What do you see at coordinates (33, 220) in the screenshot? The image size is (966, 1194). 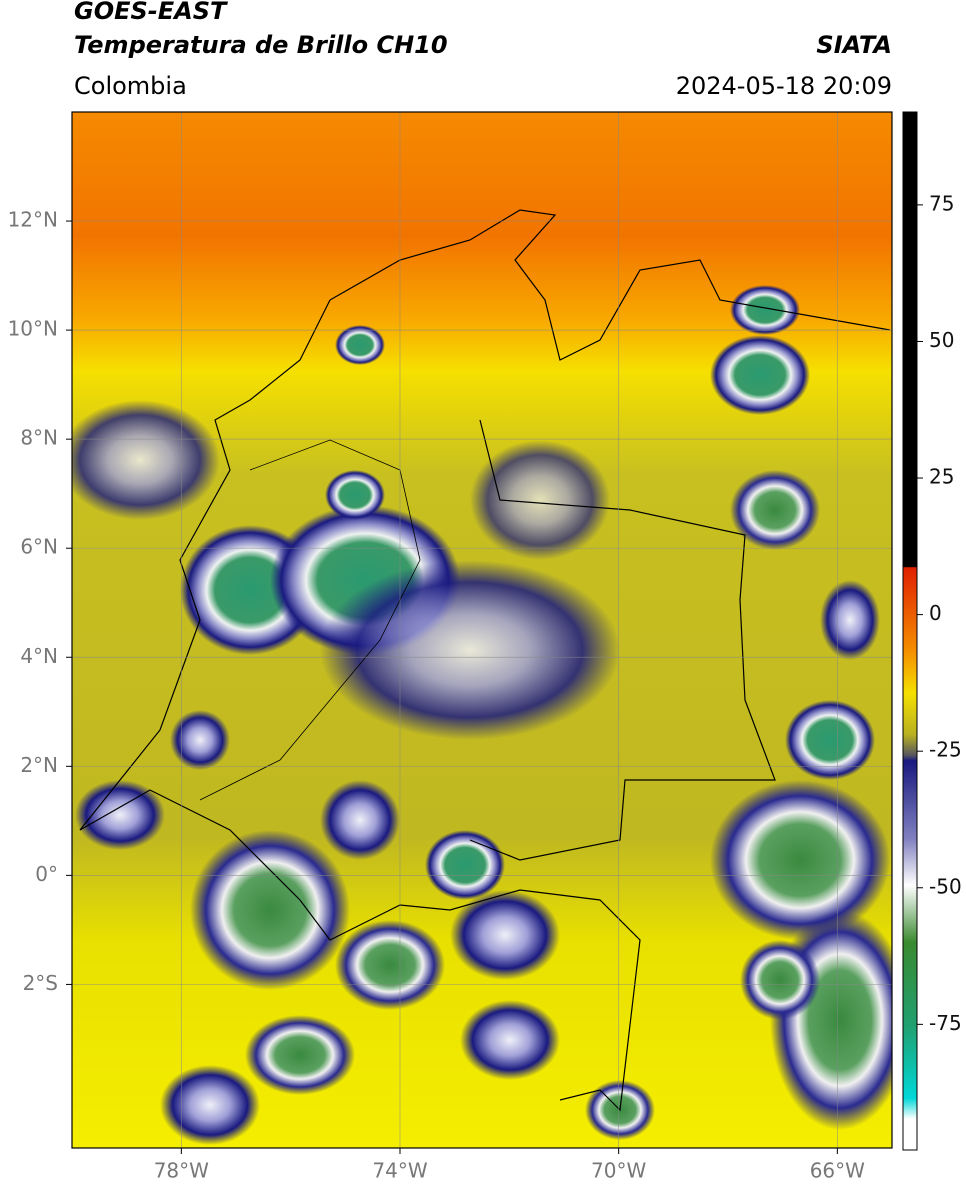 I see `y-tick-label: 12°N` at bounding box center [33, 220].